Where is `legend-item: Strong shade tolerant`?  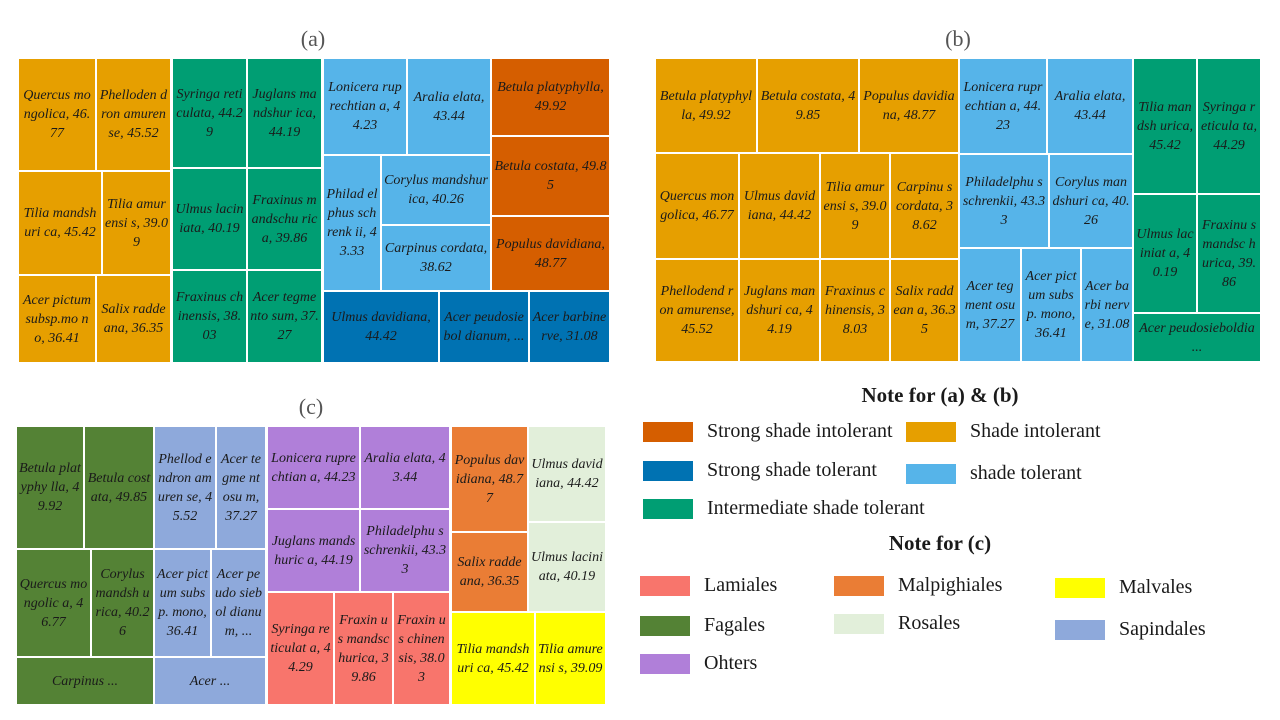
legend-item: Strong shade tolerant is located at coordinates (760, 470).